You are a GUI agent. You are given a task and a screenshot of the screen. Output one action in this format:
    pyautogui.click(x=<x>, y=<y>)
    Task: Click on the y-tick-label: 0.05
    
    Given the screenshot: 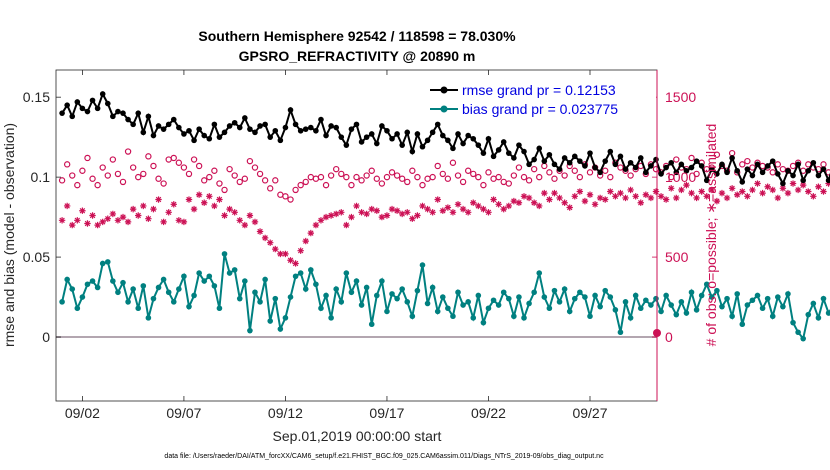 What is the action you would take?
    pyautogui.click(x=36, y=257)
    